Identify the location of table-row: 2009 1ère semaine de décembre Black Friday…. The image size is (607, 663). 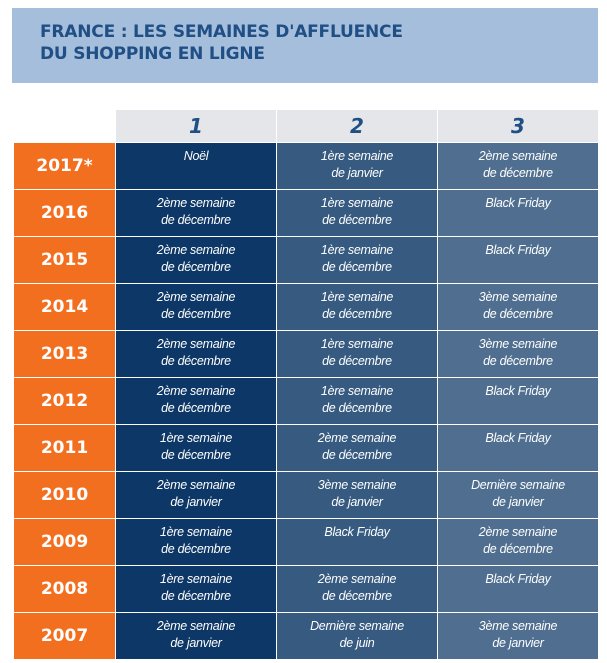
(306, 541).